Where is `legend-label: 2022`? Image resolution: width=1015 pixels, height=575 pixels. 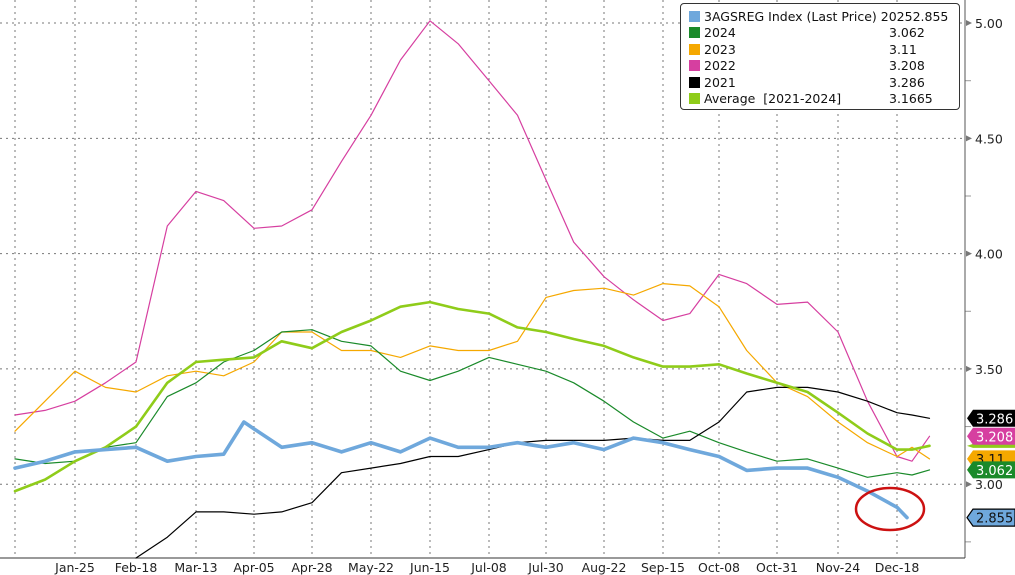 legend-label: 2022 is located at coordinates (720, 66).